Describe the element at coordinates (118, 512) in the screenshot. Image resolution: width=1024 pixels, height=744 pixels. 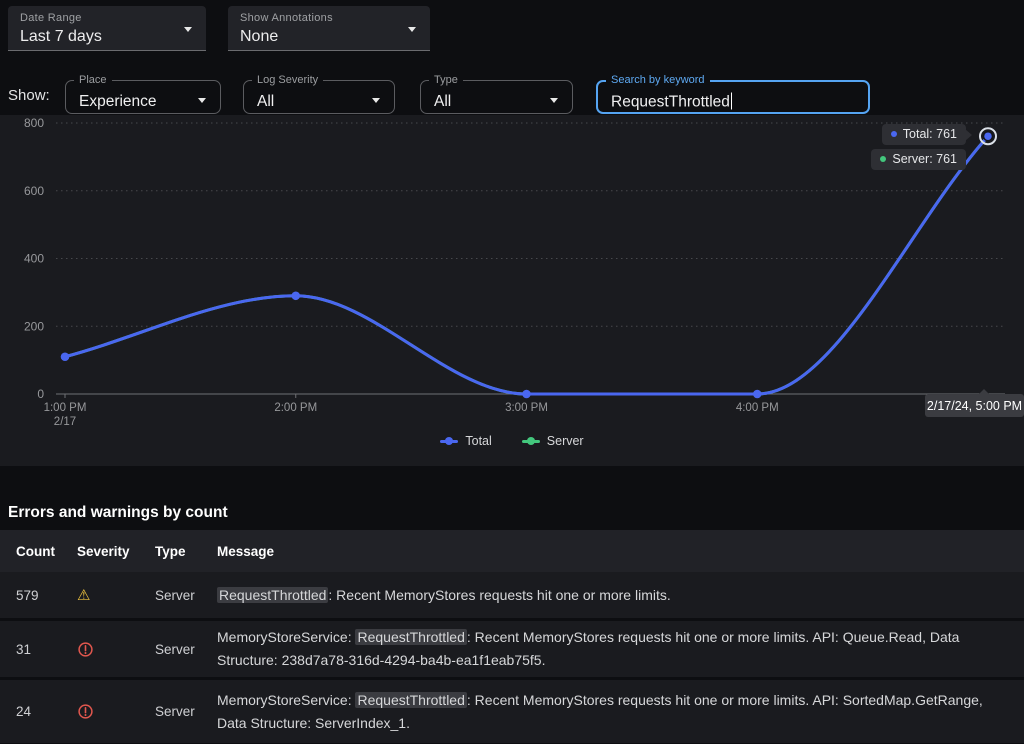
I see `errors-table-title: Errors and warnings by count` at that location.